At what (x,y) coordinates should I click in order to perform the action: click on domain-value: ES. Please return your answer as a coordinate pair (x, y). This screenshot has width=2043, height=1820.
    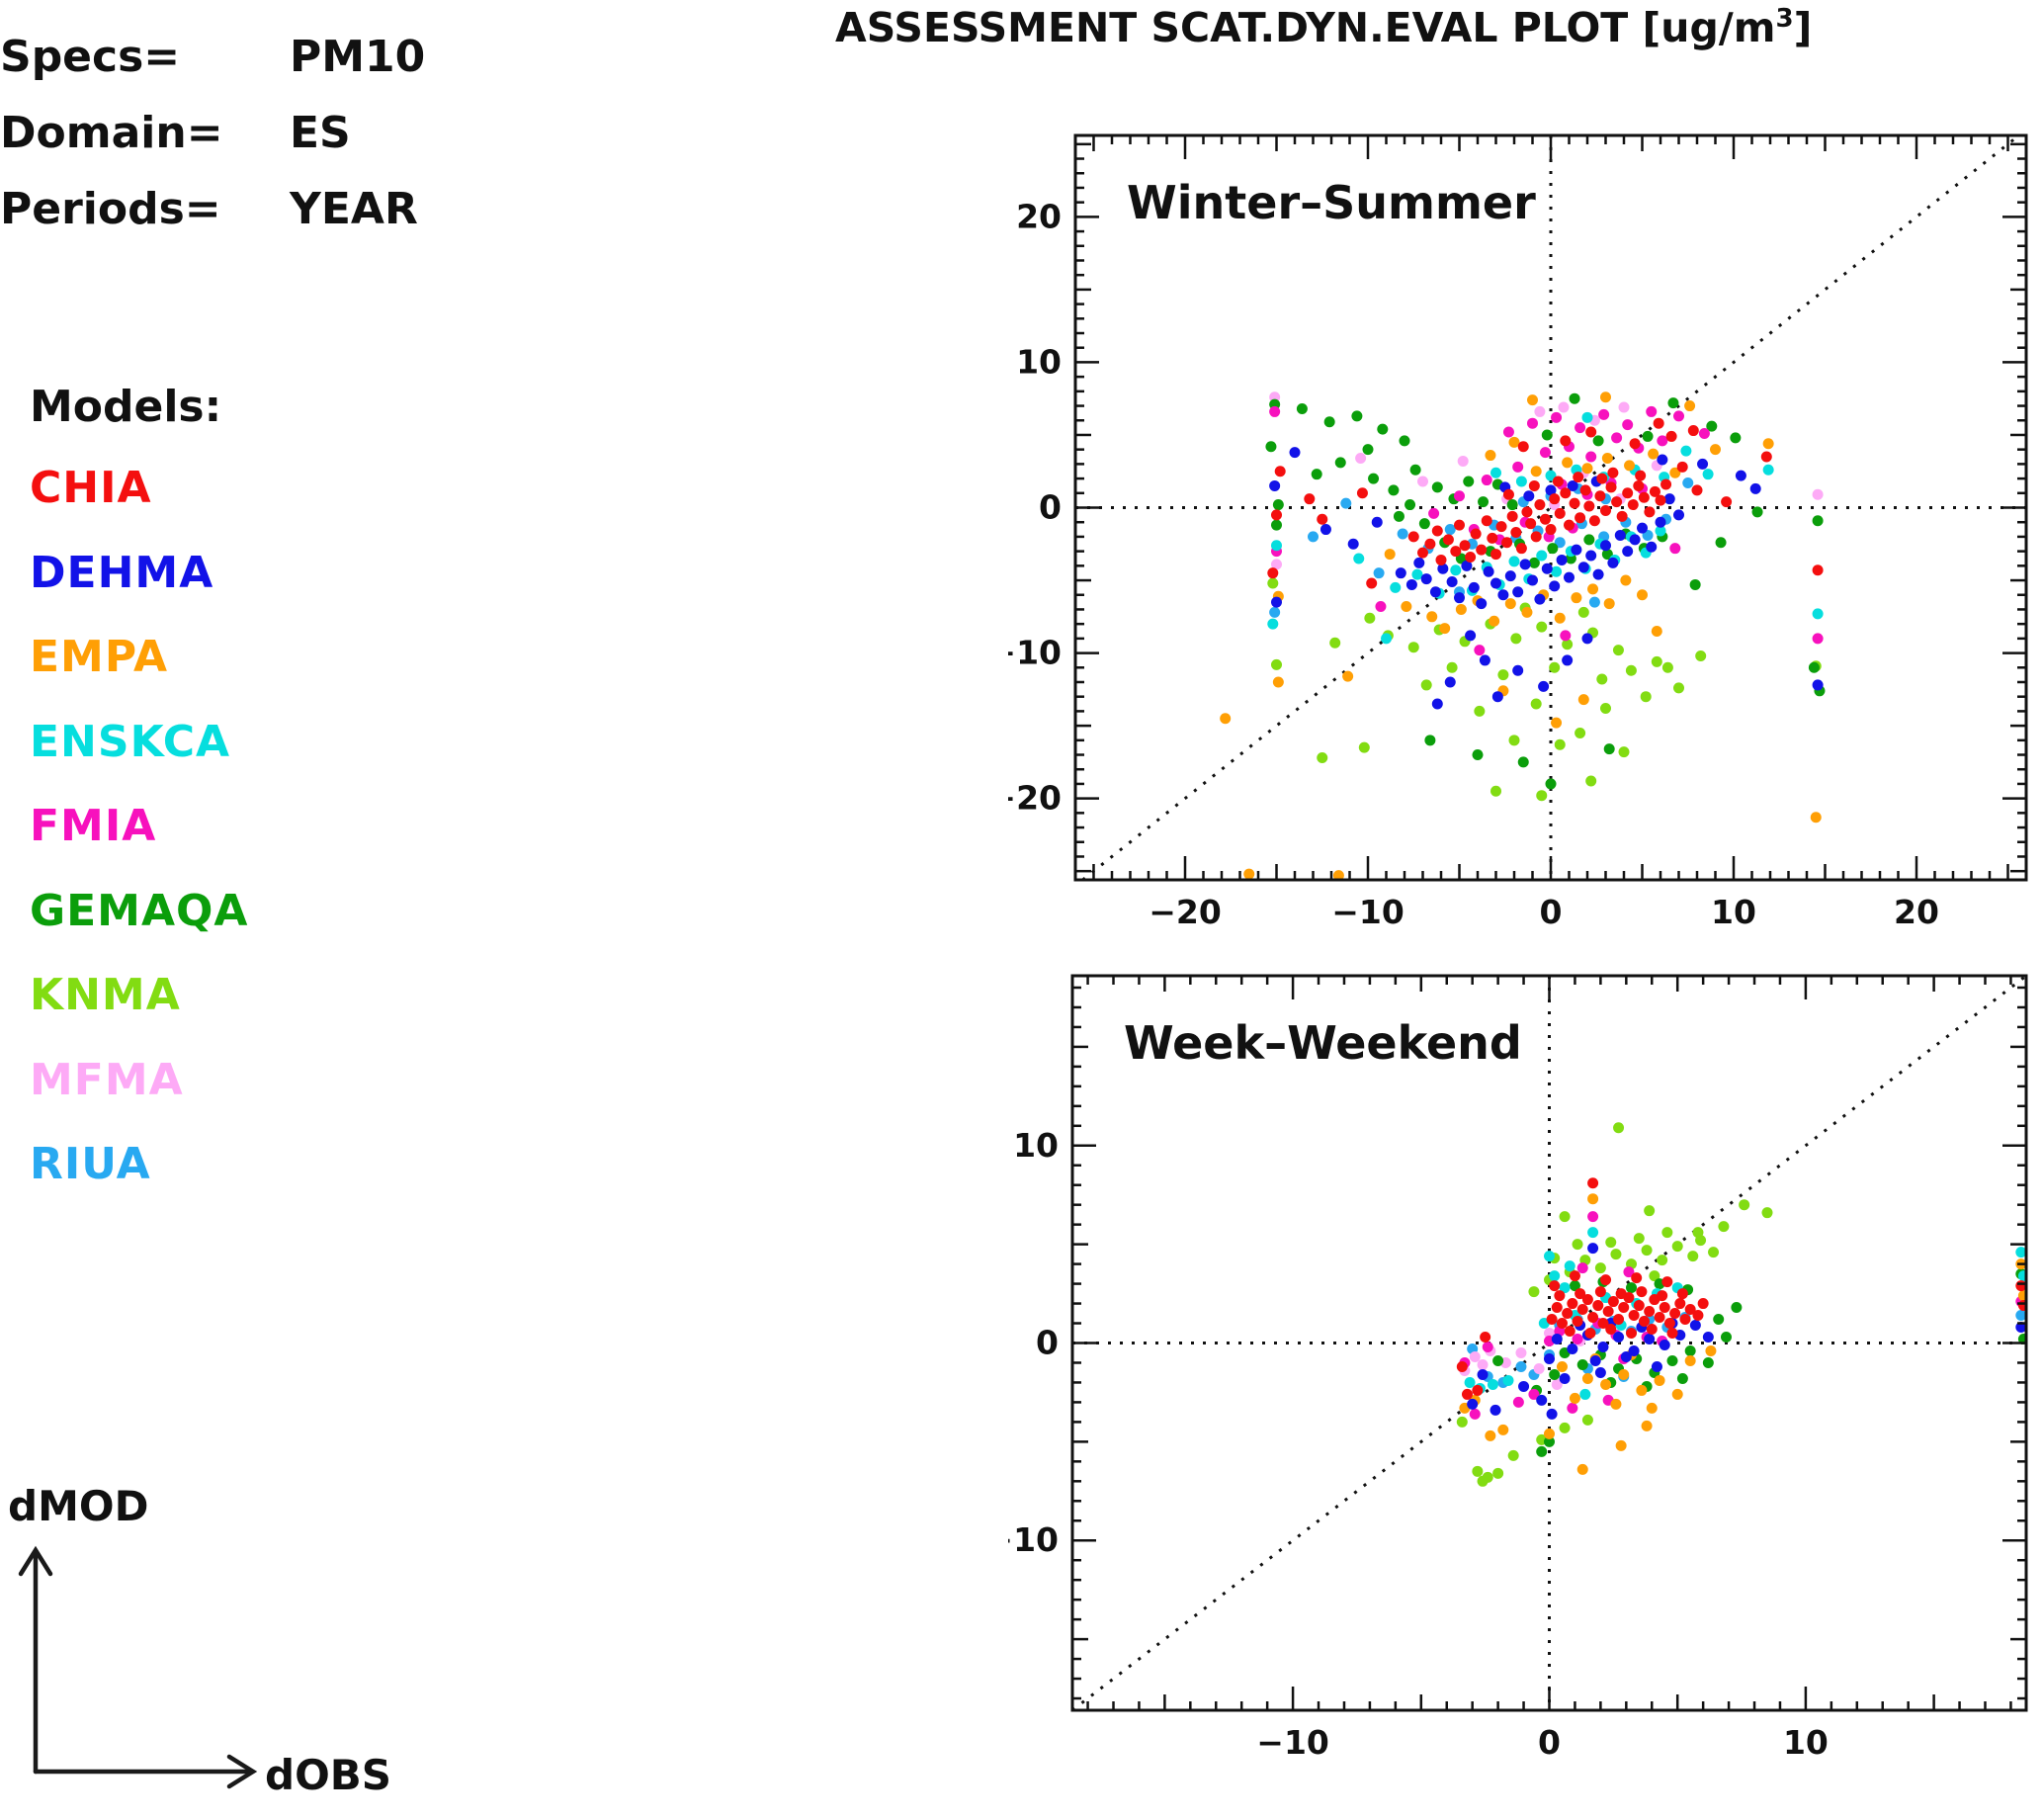
    Looking at the image, I should click on (321, 133).